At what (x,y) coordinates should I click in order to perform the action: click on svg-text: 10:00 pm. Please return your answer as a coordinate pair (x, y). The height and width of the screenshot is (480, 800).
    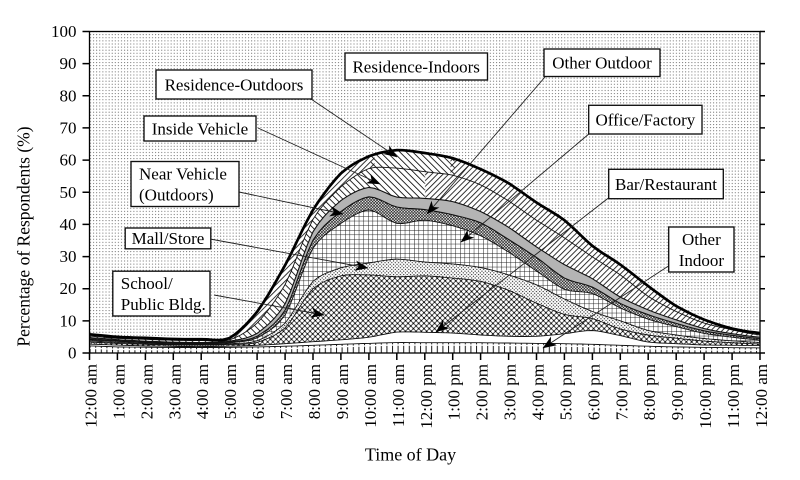
    Looking at the image, I should click on (705, 396).